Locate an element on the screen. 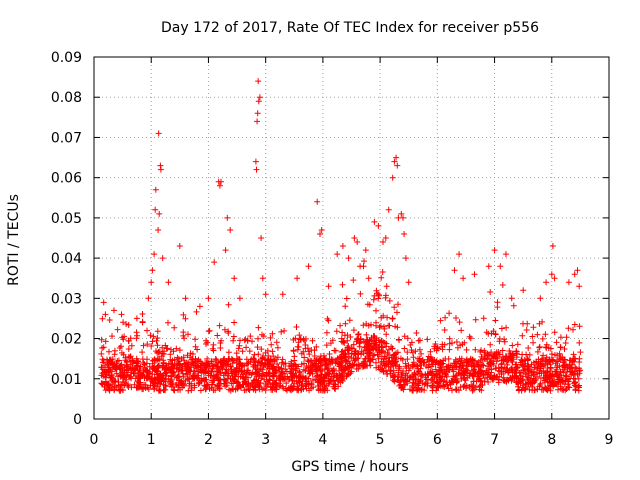  y-tick-label: 0.09 is located at coordinates (66, 58).